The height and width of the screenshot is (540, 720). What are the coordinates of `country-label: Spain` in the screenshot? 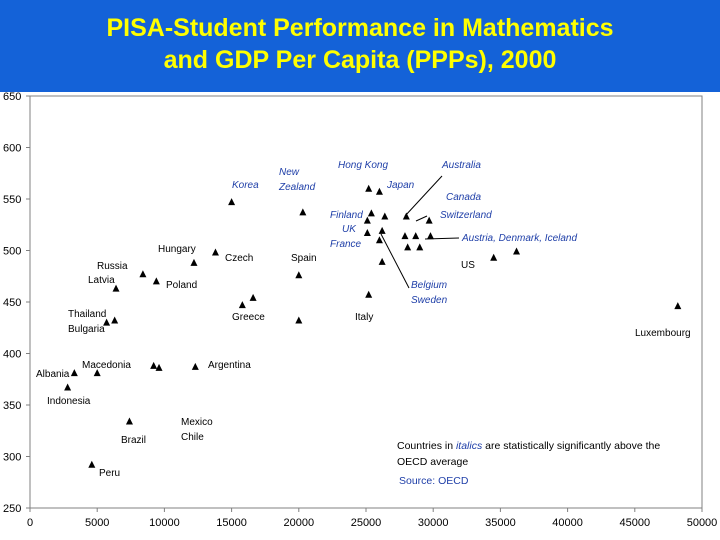 It's located at (304, 258).